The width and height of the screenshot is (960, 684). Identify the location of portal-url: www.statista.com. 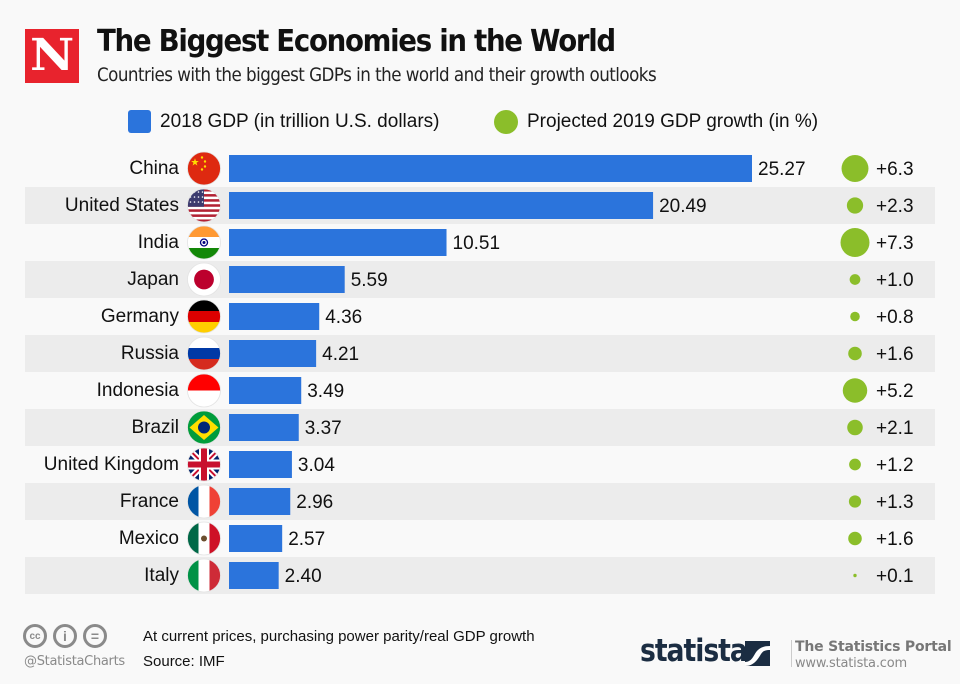
(851, 663).